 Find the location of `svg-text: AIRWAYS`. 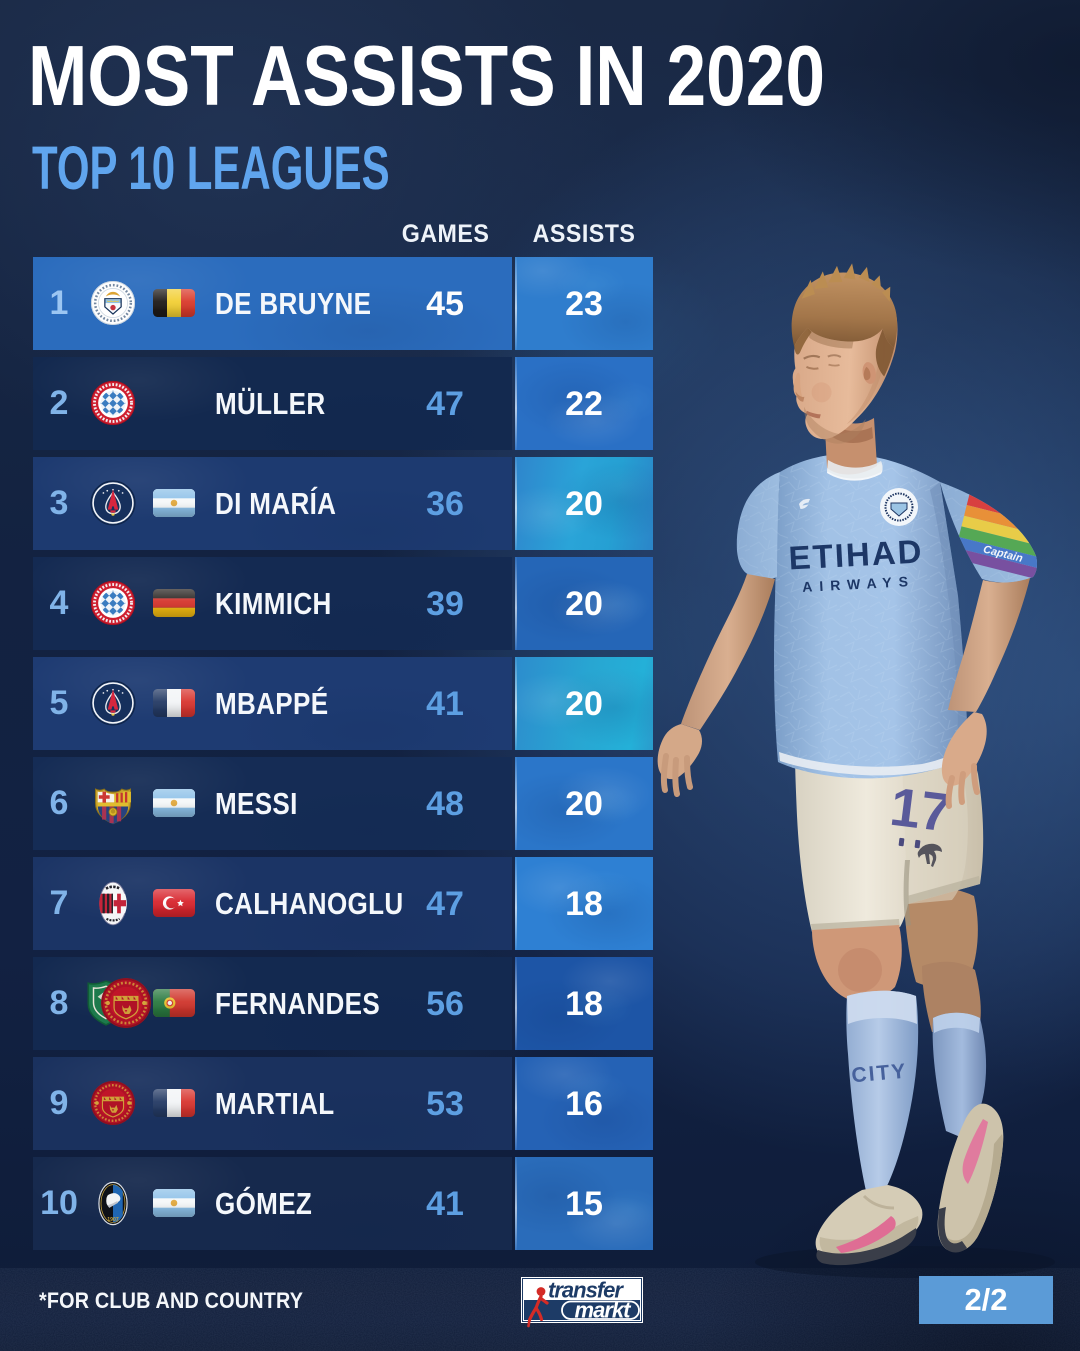

svg-text: AIRWAYS is located at coordinates (858, 584).